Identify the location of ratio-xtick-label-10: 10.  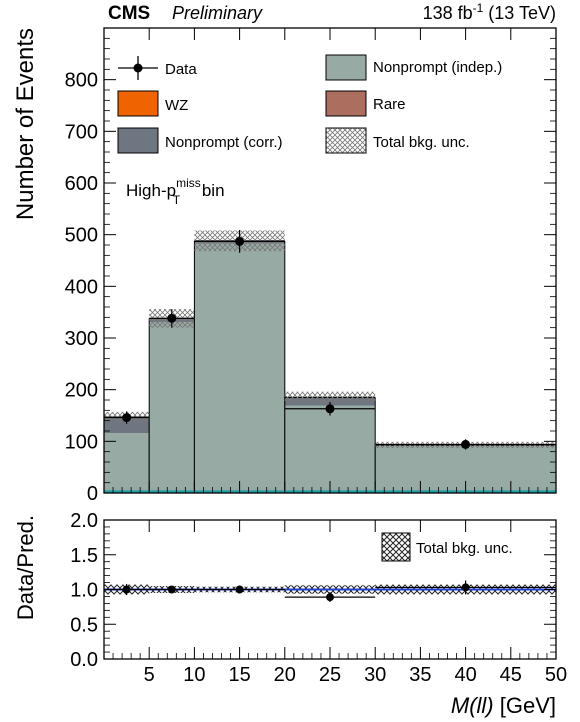
(194, 675).